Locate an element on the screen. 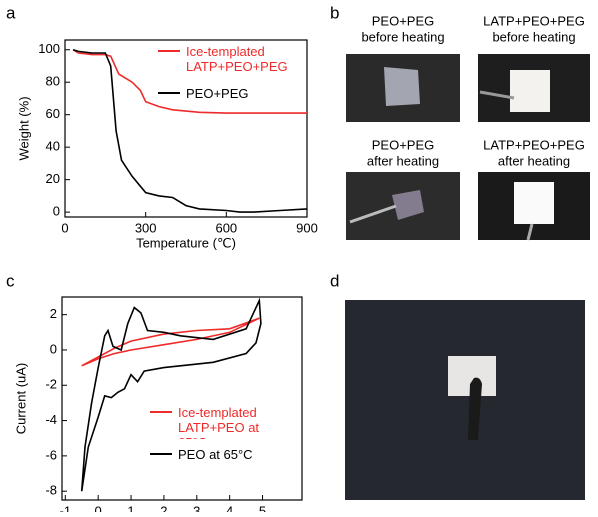  y-tick-label: 20 is located at coordinates (53, 178).